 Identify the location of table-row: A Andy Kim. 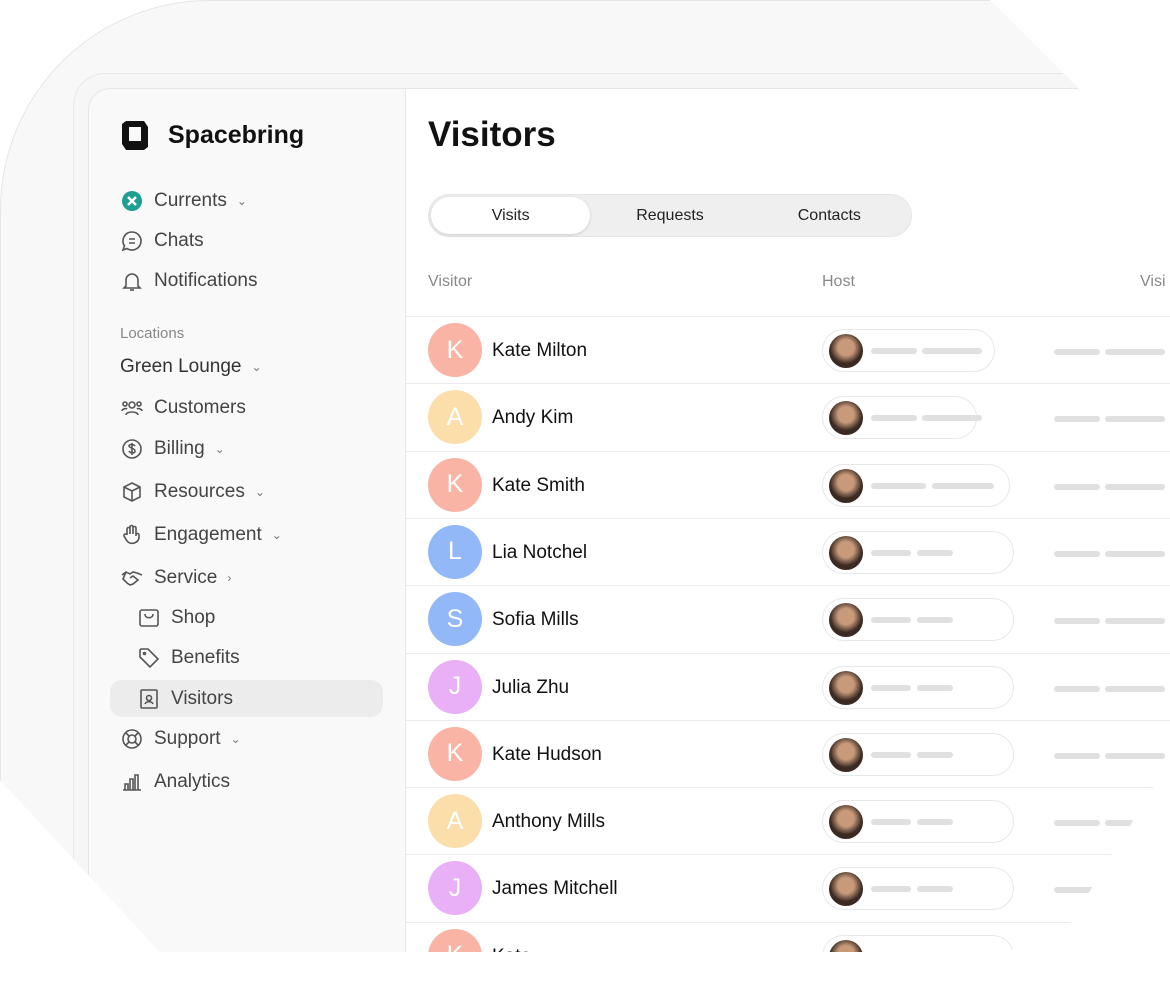
(788, 416).